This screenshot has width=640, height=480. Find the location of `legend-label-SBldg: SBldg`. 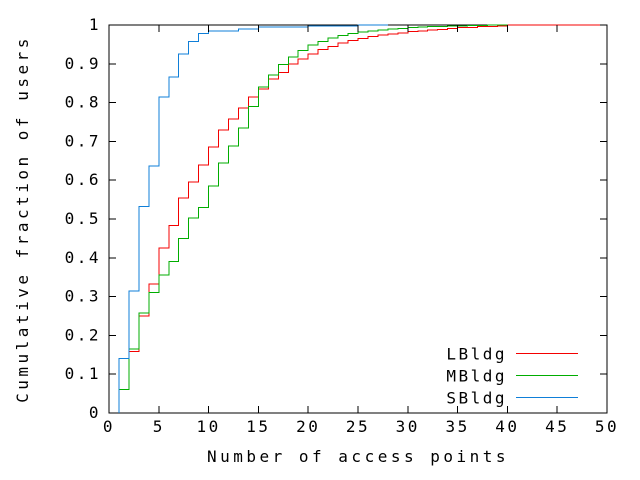

legend-label-SBldg: SBldg is located at coordinates (476, 398).